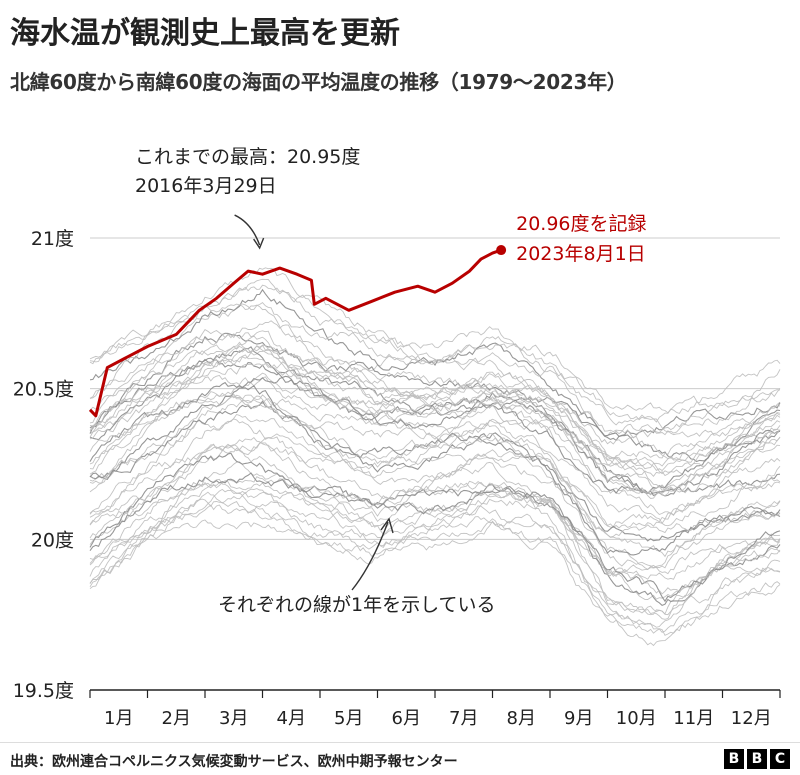 The height and width of the screenshot is (775, 800). Describe the element at coordinates (233, 718) in the screenshot. I see `x-tick-label: 3月` at that location.